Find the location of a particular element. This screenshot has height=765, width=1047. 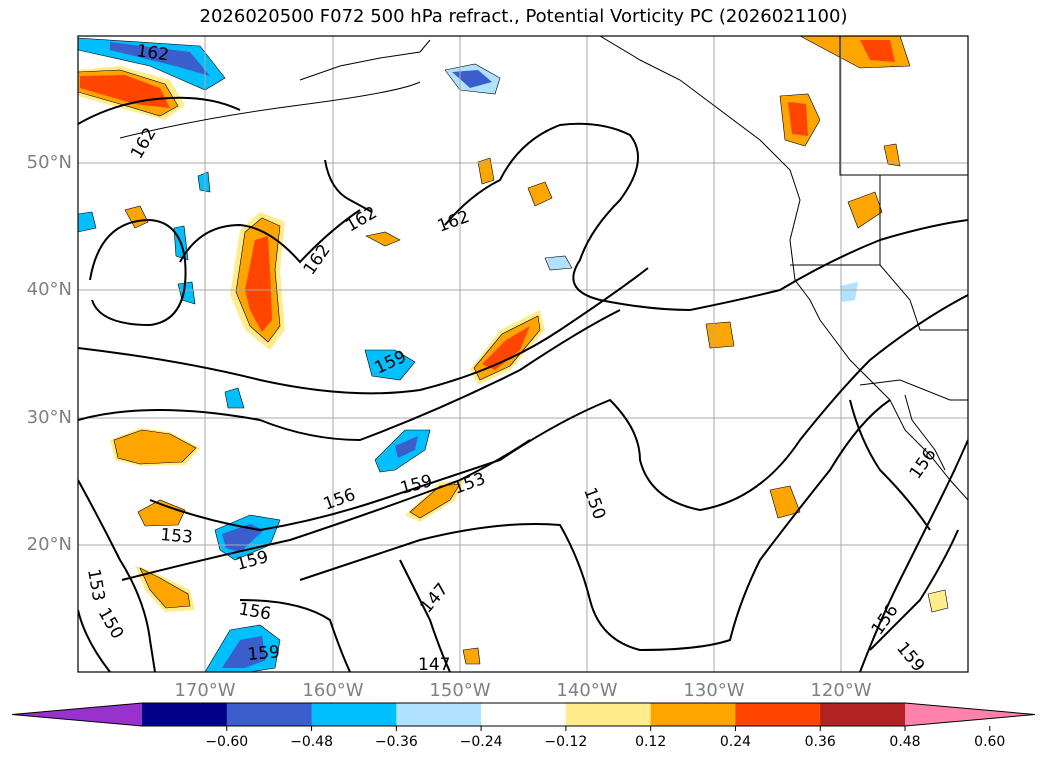

colorbar-tick-label: 0.48 is located at coordinates (905, 742).